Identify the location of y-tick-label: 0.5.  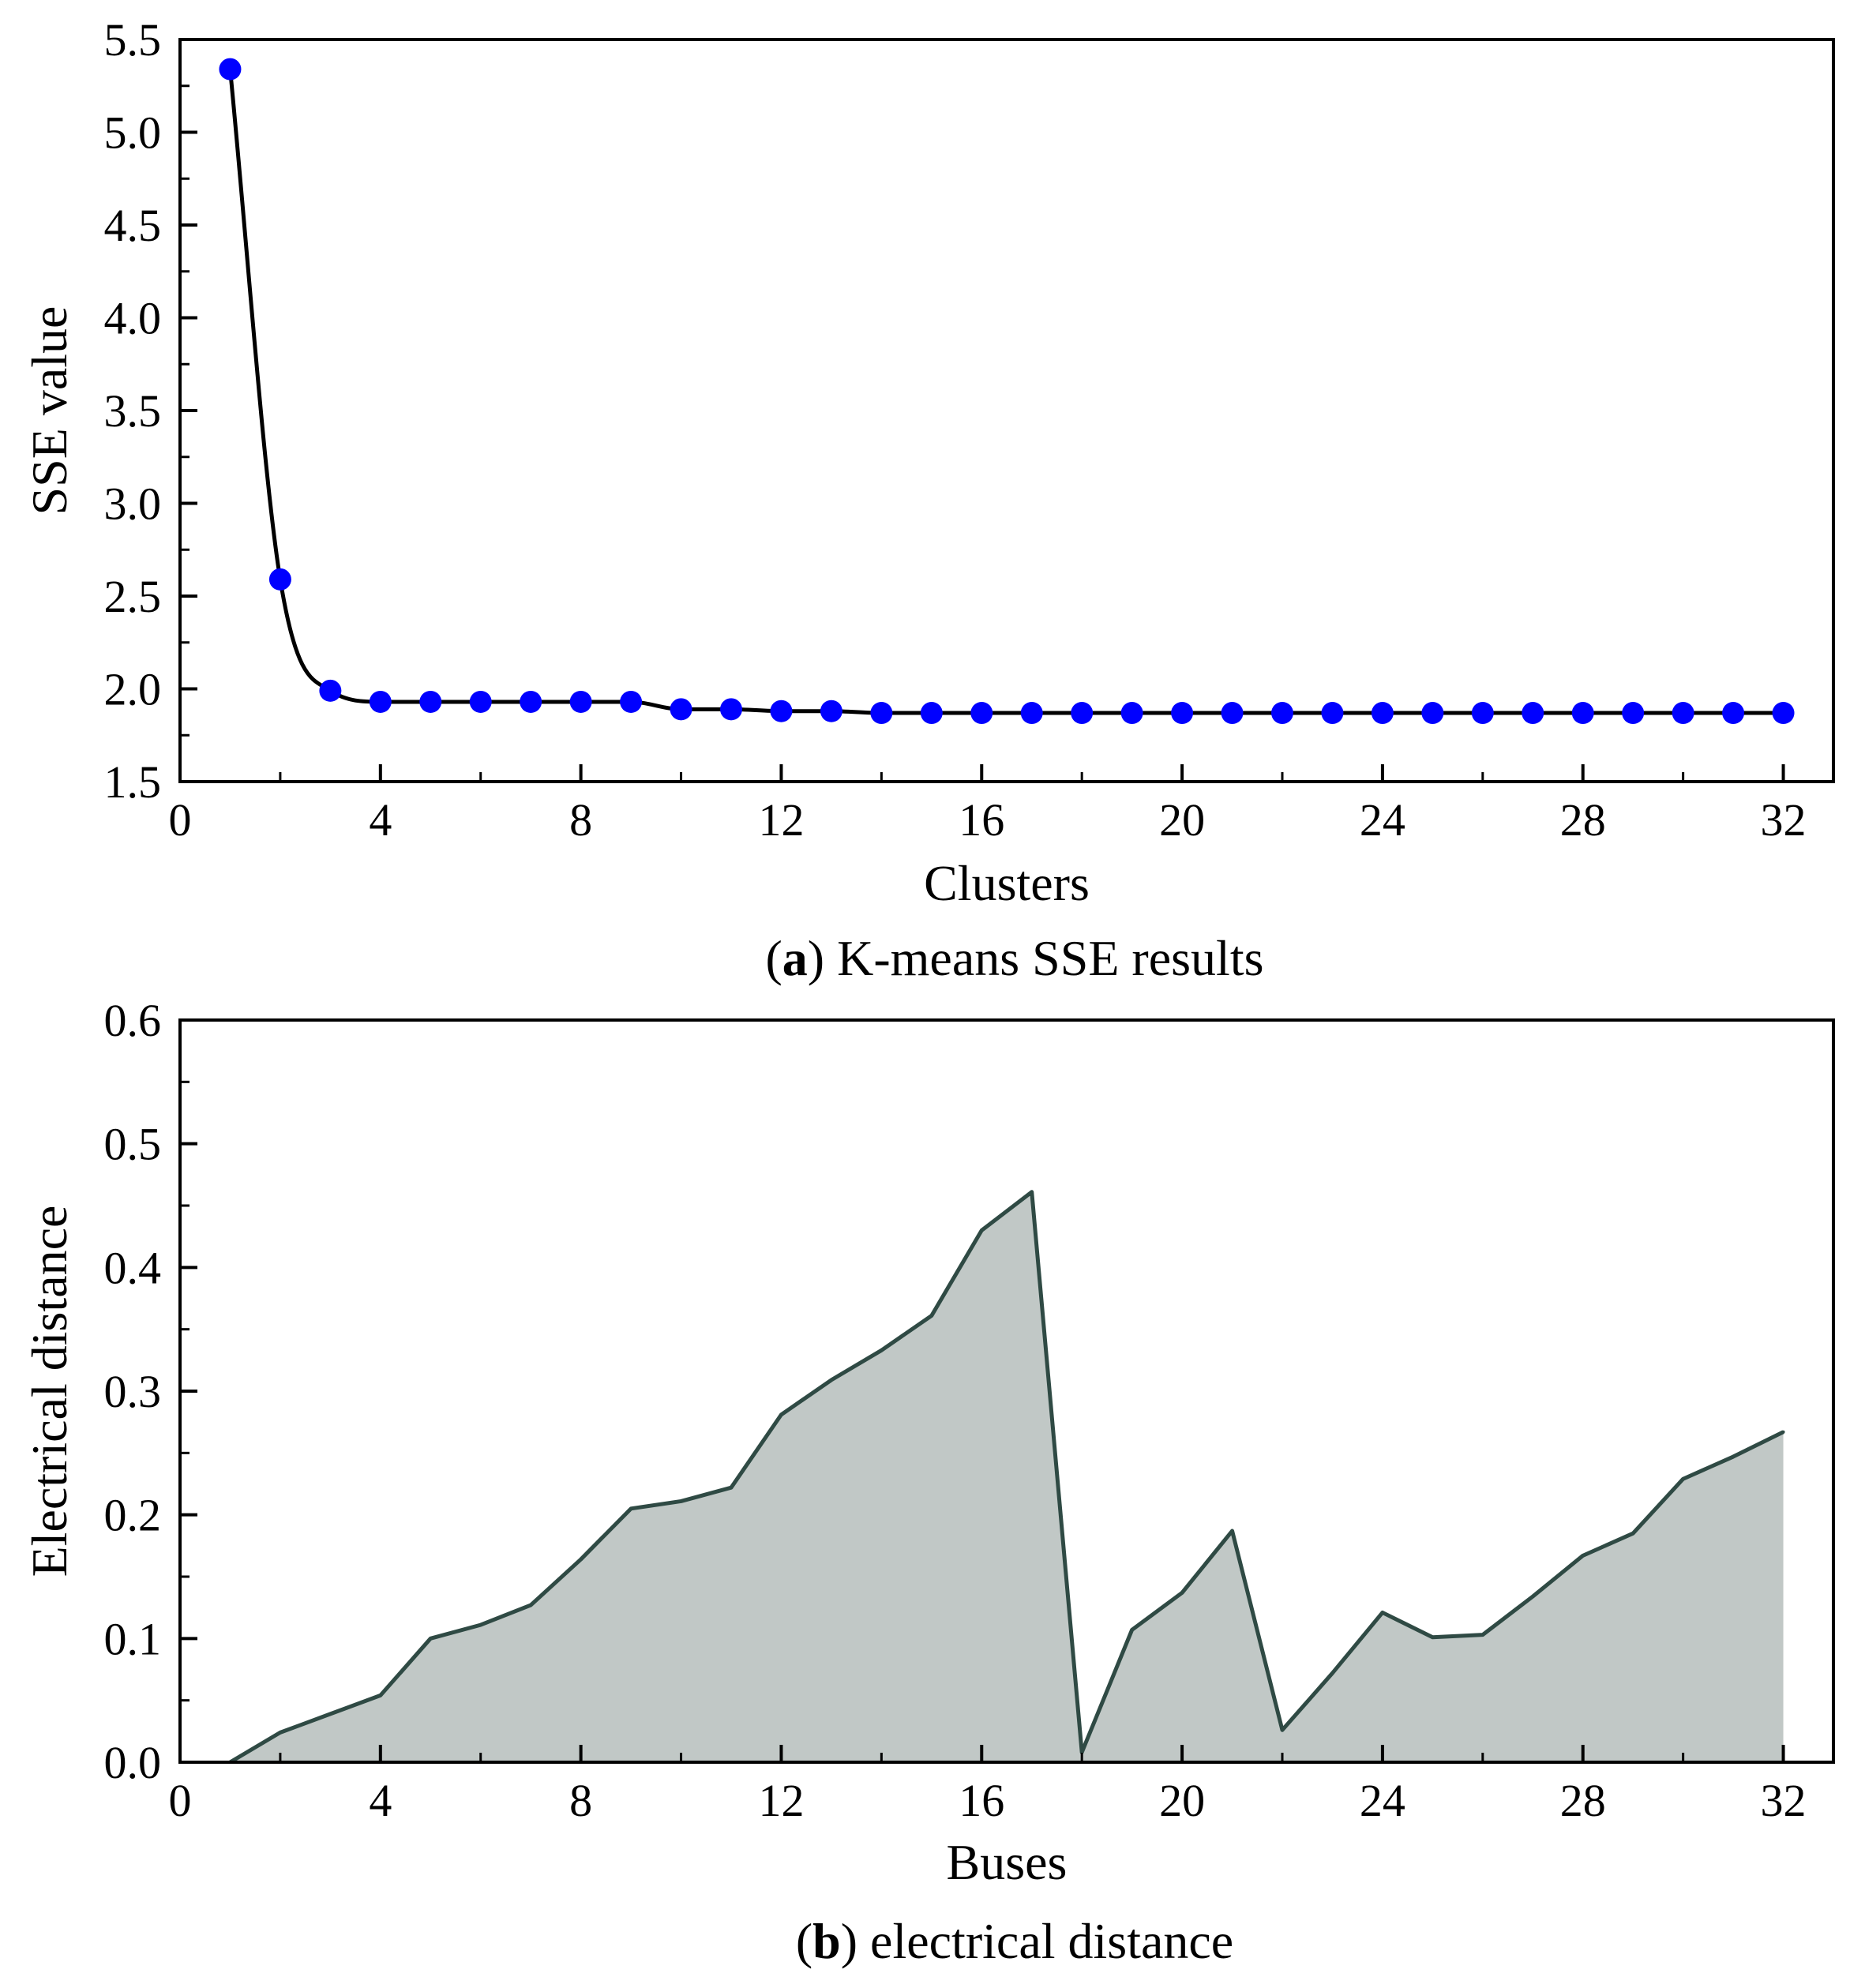
(133, 1144).